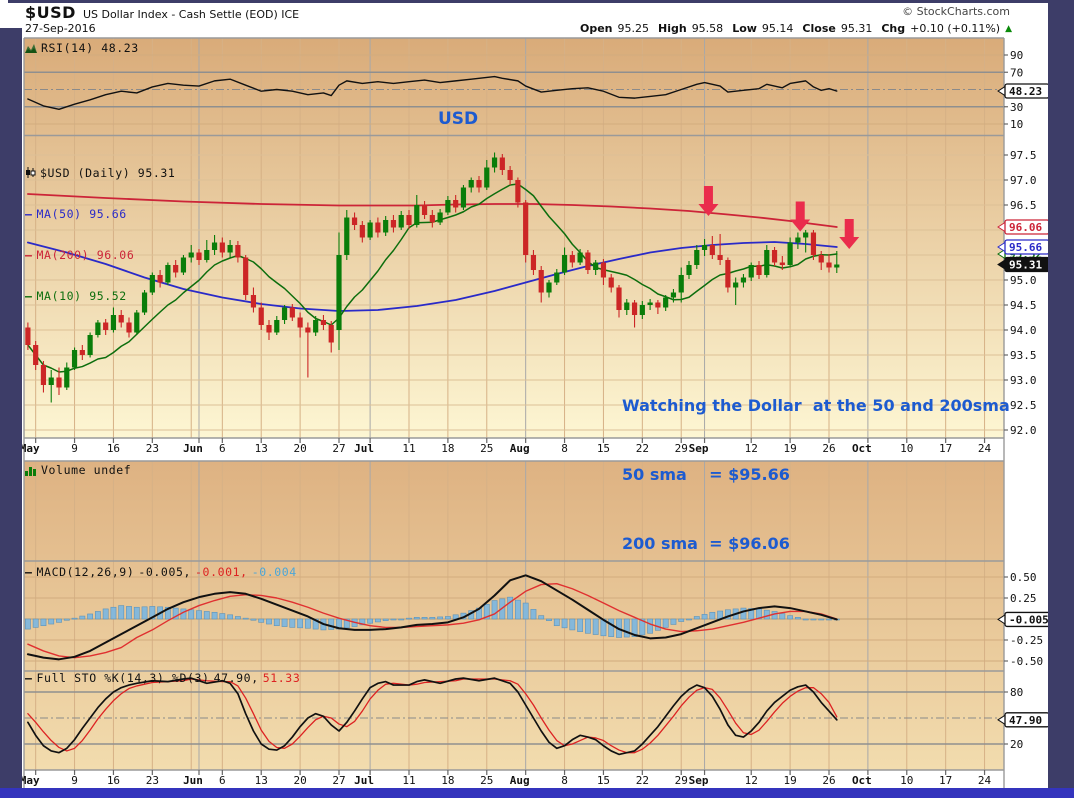 The height and width of the screenshot is (798, 1074). Describe the element at coordinates (1023, 180) in the screenshot. I see `svg-text: 97.0` at that location.